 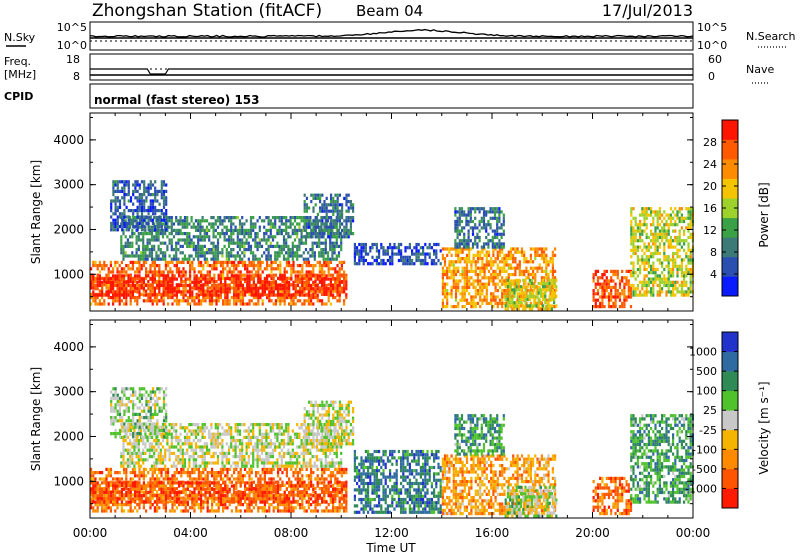 I want to click on power-ytick-label: 2000, so click(x=68, y=229).